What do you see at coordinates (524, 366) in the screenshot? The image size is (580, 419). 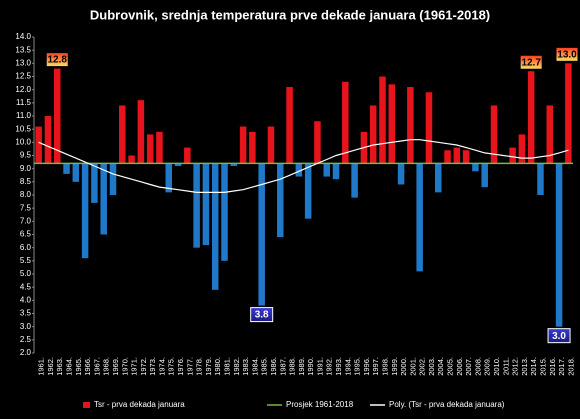 I see `x-tick-label: 2013.` at bounding box center [524, 366].